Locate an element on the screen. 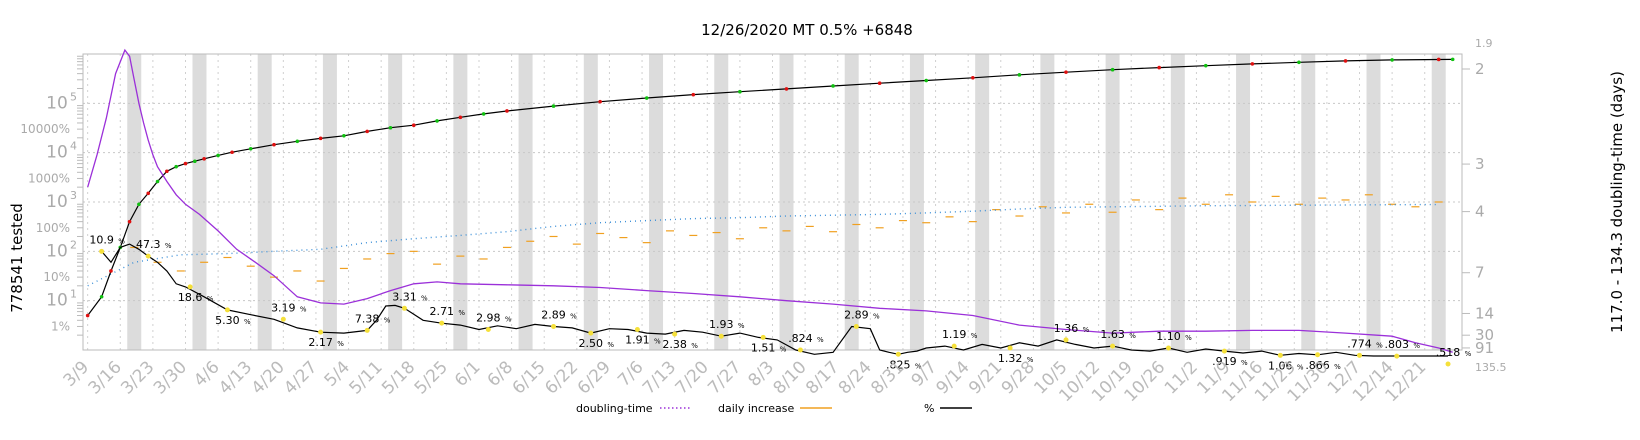 This screenshot has height=440, width=1640. percent-annotation-label: .919 is located at coordinates (1224, 361).